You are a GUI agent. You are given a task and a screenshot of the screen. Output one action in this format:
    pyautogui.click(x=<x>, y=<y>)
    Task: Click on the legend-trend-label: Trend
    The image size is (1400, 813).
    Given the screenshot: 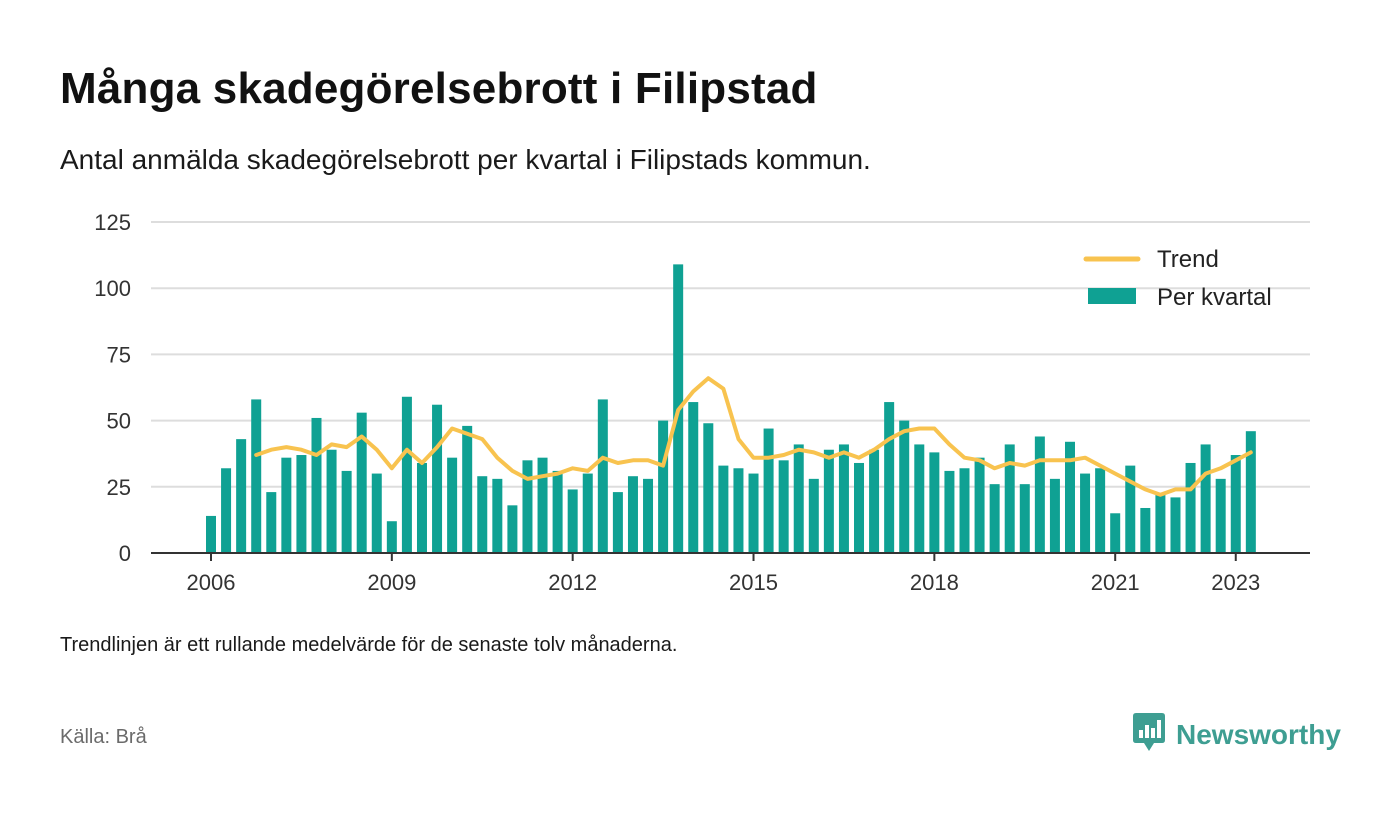 What is the action you would take?
    pyautogui.click(x=1188, y=259)
    